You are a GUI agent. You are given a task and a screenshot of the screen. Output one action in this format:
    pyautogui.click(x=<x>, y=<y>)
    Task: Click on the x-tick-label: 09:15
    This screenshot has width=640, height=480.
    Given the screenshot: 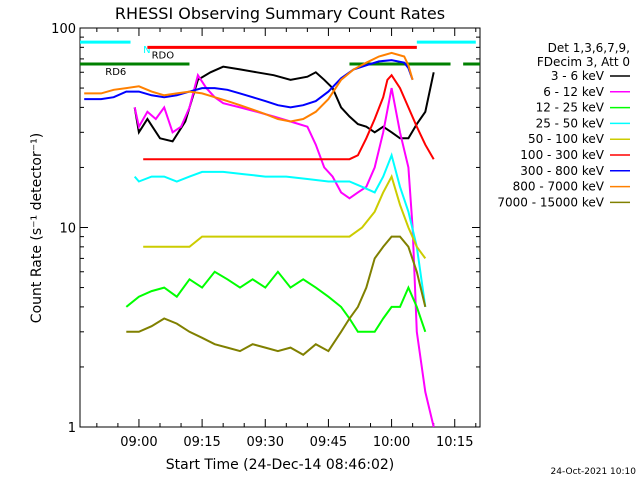 What is the action you would take?
    pyautogui.click(x=201, y=442)
    